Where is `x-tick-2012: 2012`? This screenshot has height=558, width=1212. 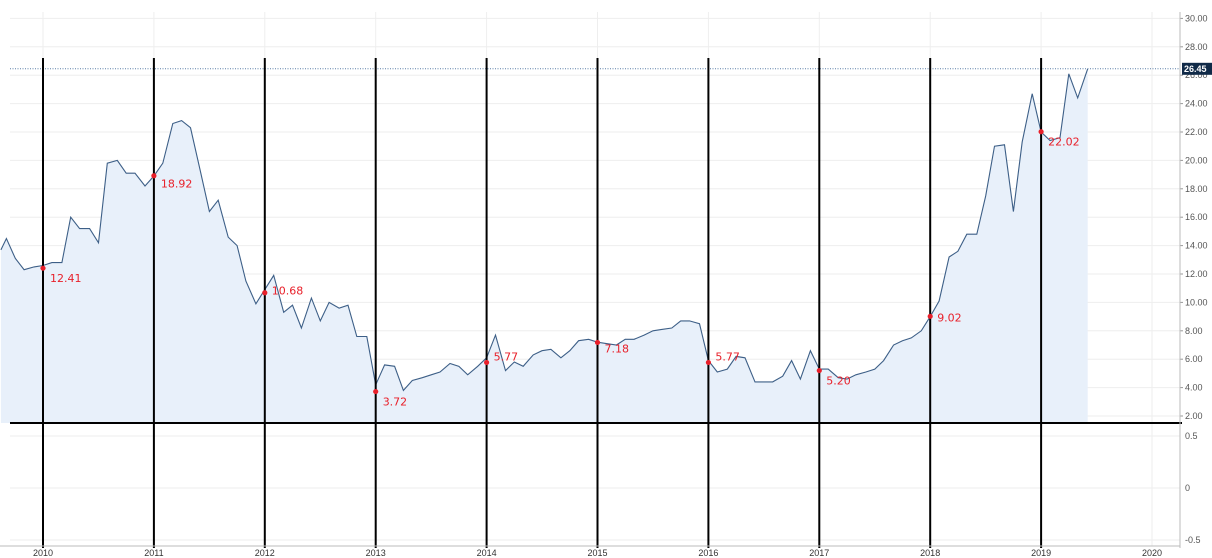
x-tick-2012: 2012 is located at coordinates (265, 553).